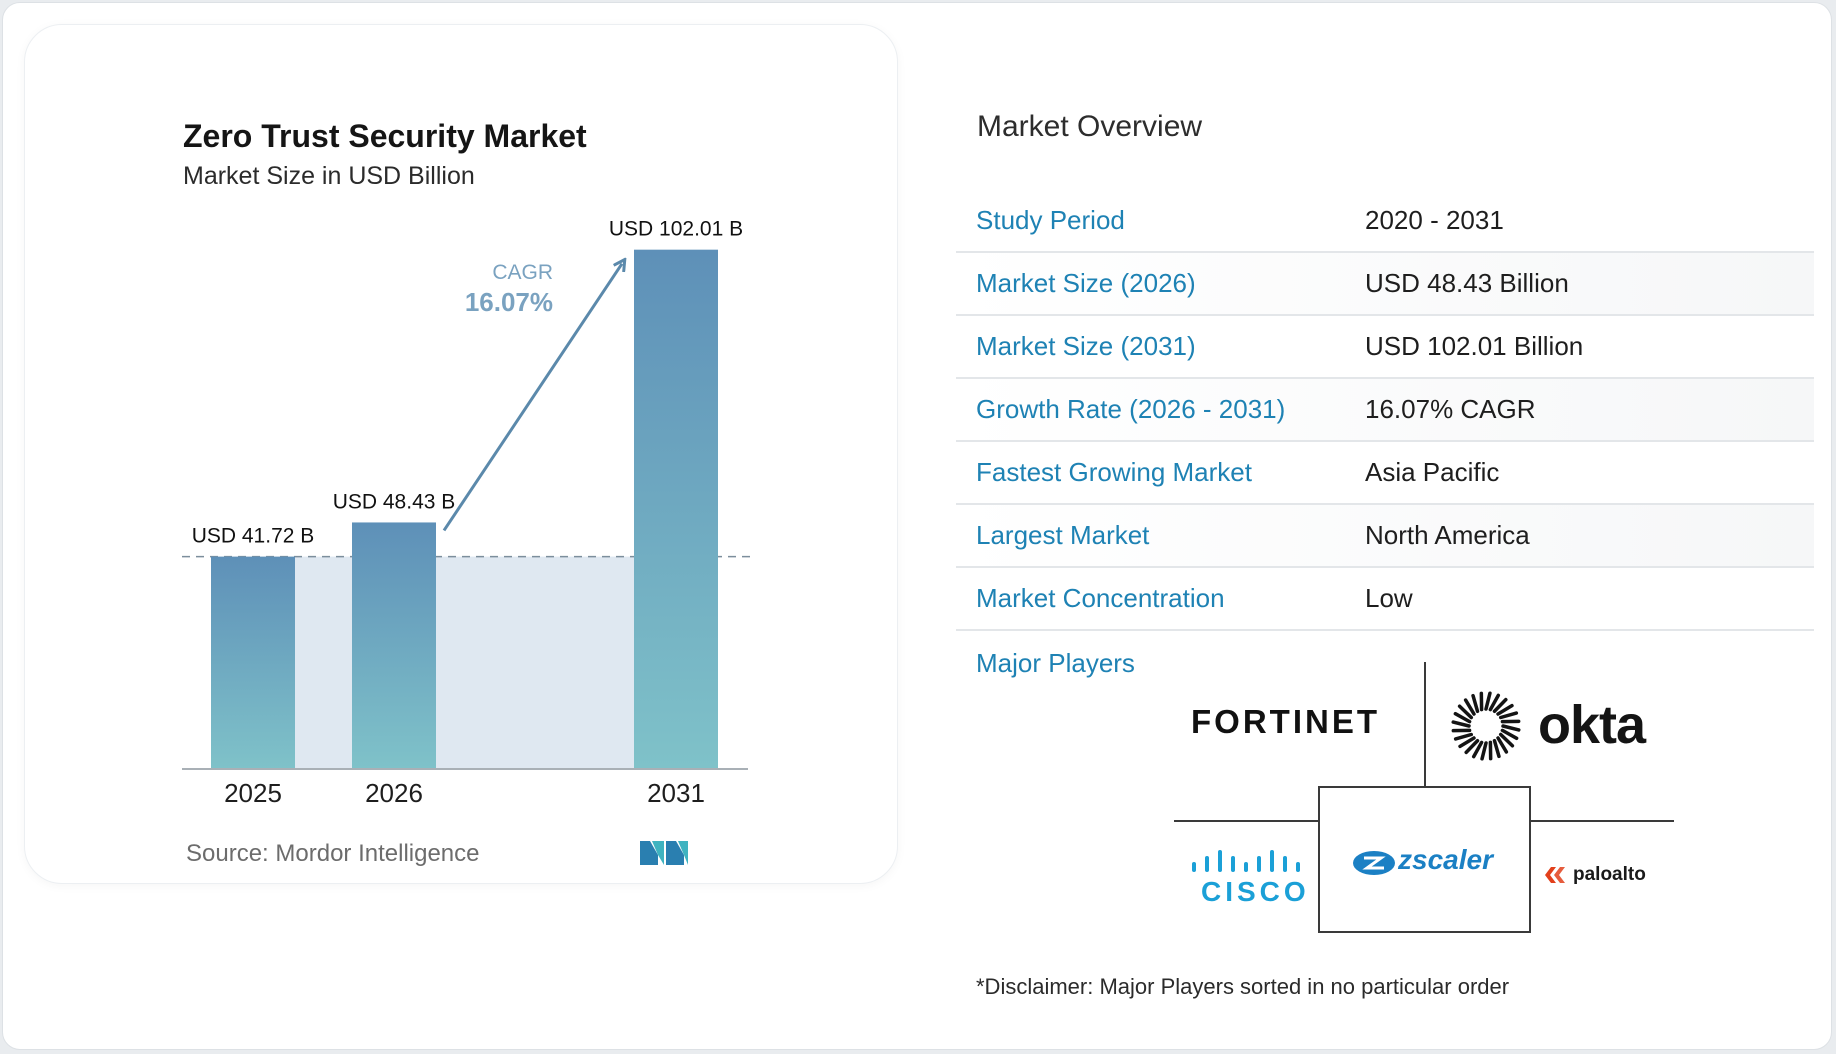  Describe the element at coordinates (1285, 721) in the screenshot. I see `fortinet-logo: FORTINET` at that location.